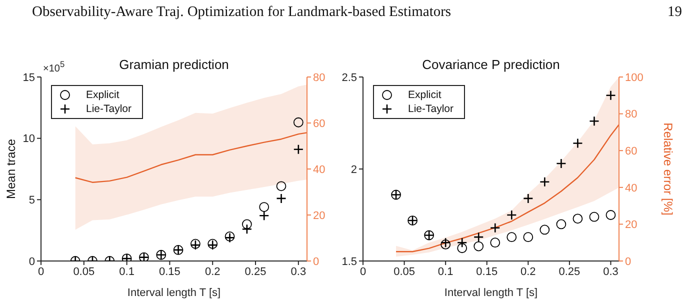  Describe the element at coordinates (491, 64) in the screenshot. I see `chart-title: Covariance P prediction` at that location.